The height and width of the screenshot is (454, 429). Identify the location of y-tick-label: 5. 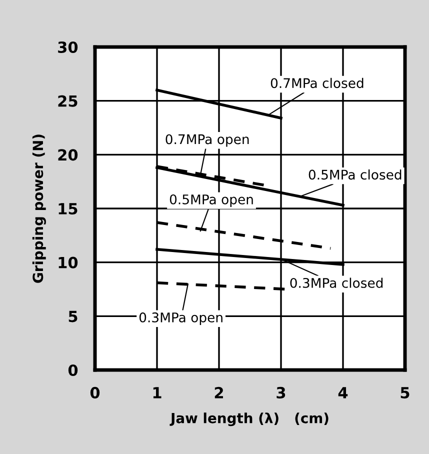
(73, 316).